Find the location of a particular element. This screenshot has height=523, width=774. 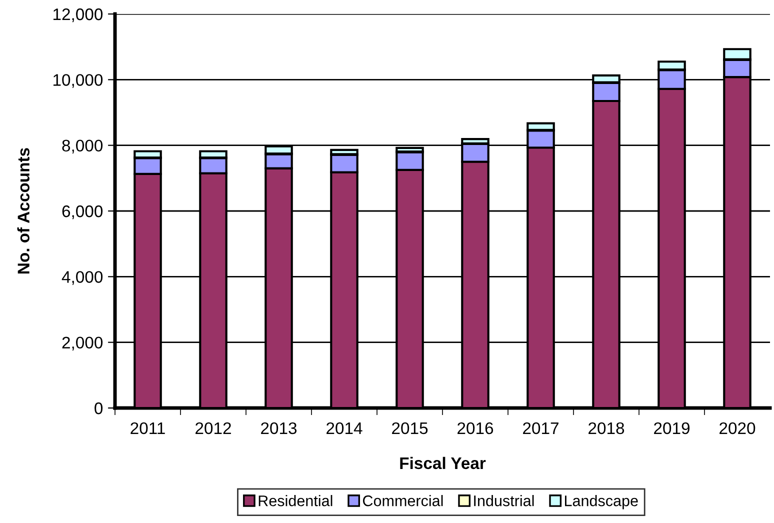

x-tick-label: 2015 is located at coordinates (410, 428).